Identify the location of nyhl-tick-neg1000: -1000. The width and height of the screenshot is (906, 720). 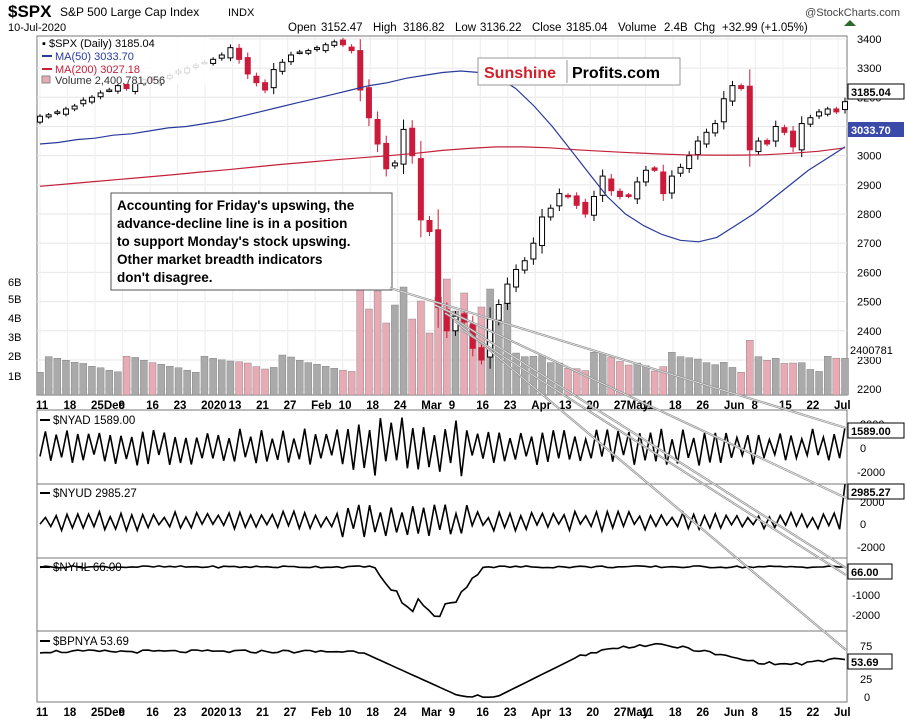
(866, 596).